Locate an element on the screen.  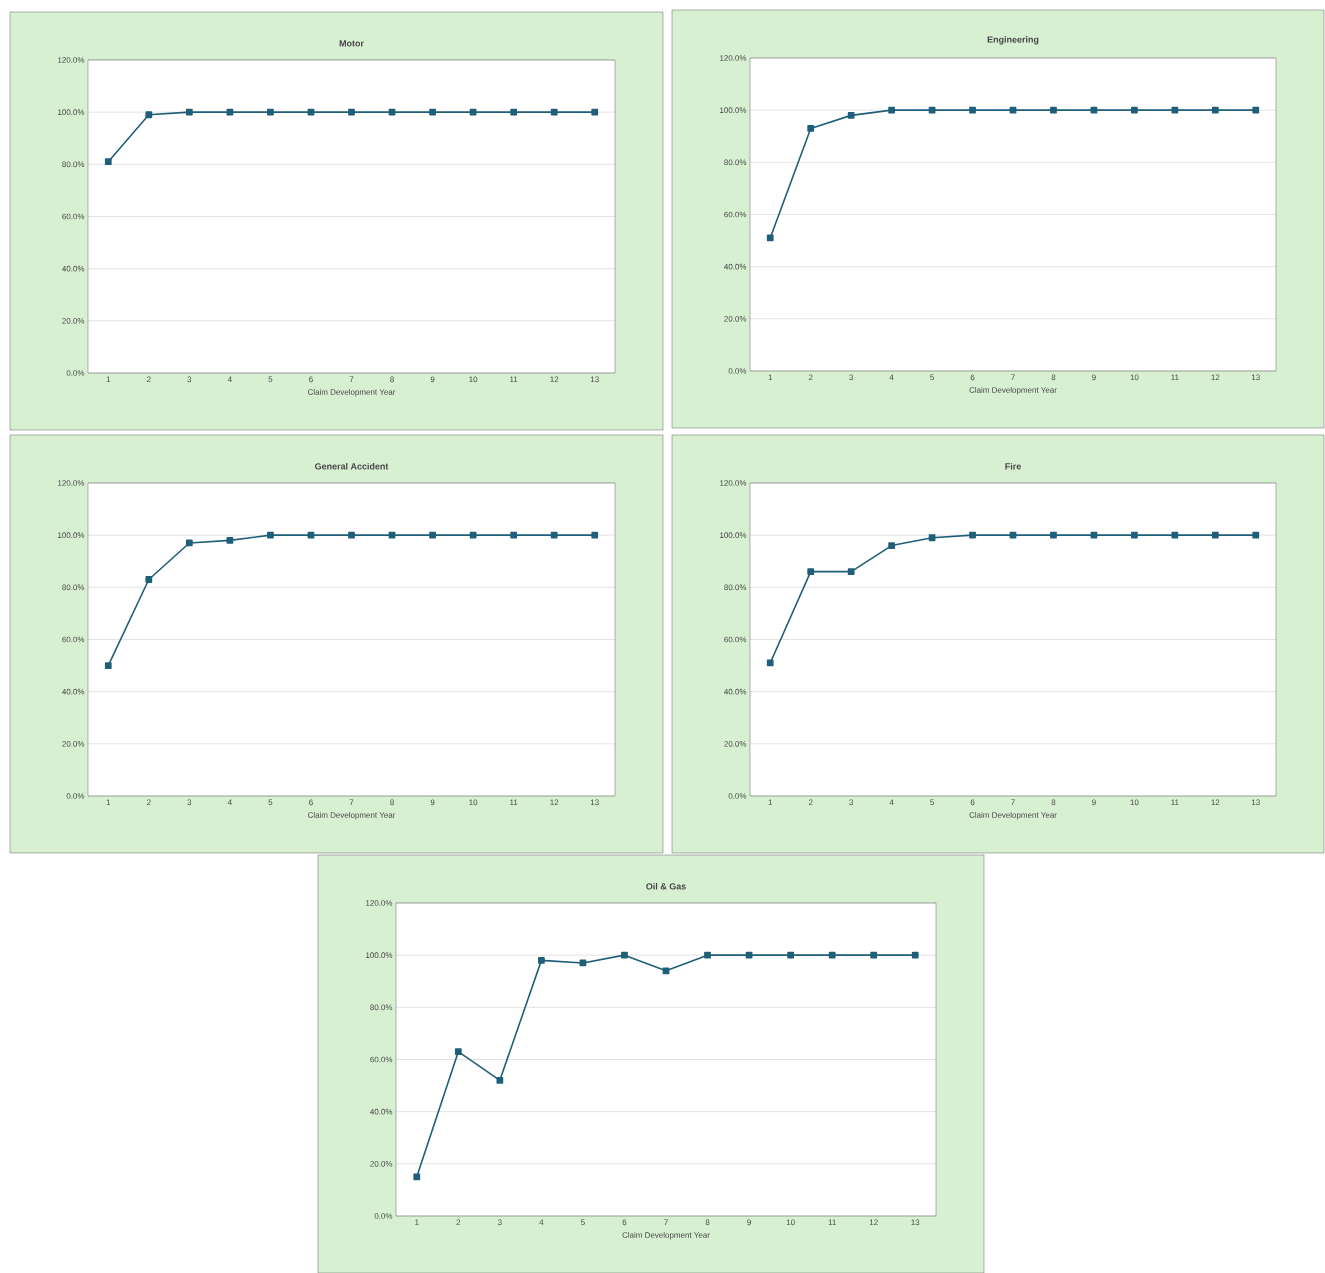
chart-title: Motor is located at coordinates (351, 43).